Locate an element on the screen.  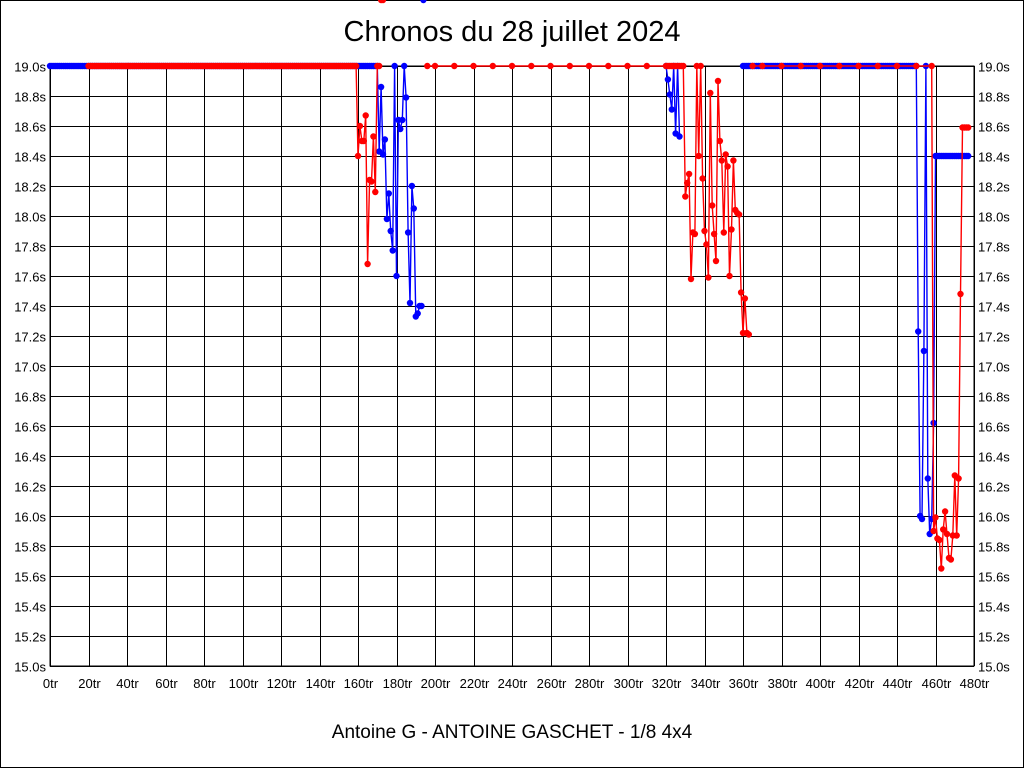
x-tick-label: 440tr is located at coordinates (898, 683).